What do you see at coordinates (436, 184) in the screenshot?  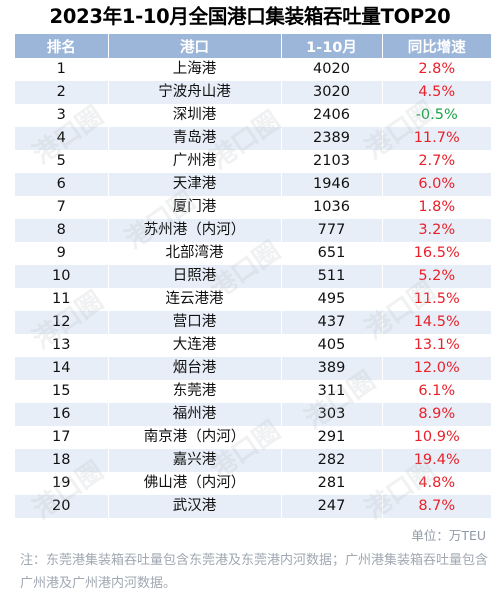 I see `growth-cell: 6.0%` at bounding box center [436, 184].